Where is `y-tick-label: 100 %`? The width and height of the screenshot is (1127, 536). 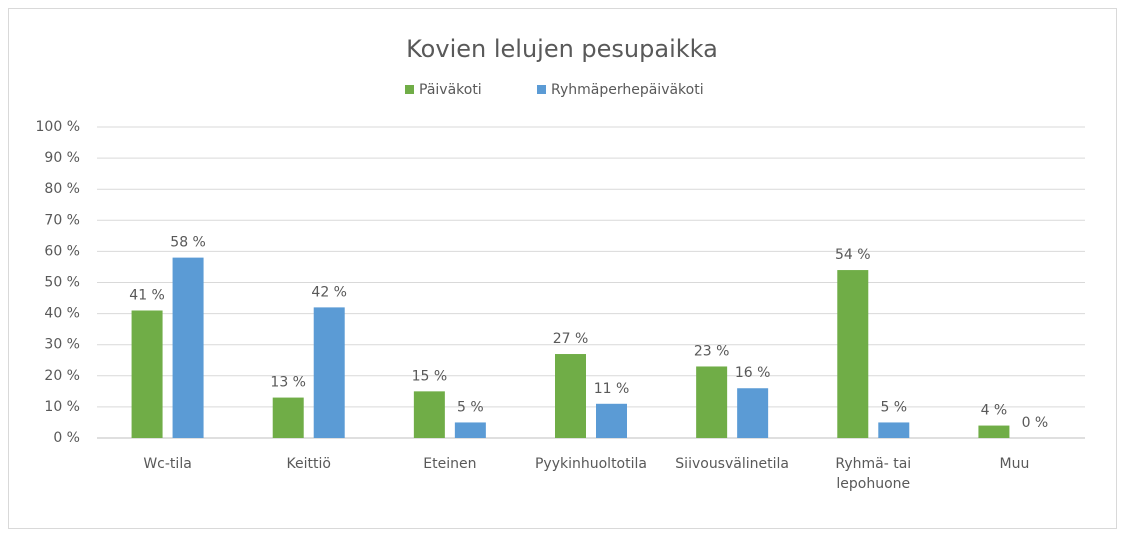
y-tick-label: 100 % is located at coordinates (58, 127).